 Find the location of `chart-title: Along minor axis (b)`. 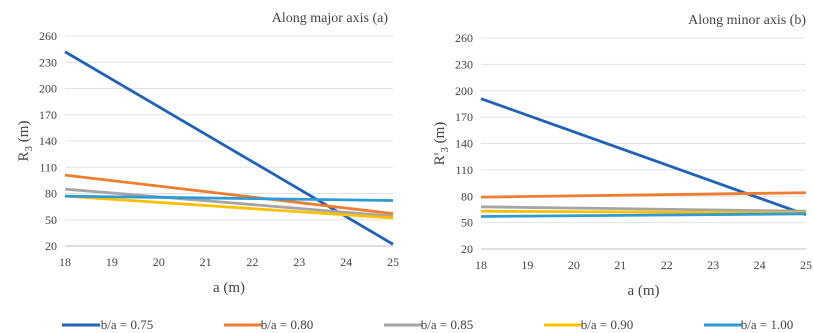

chart-title: Along minor axis (b) is located at coordinates (747, 20).